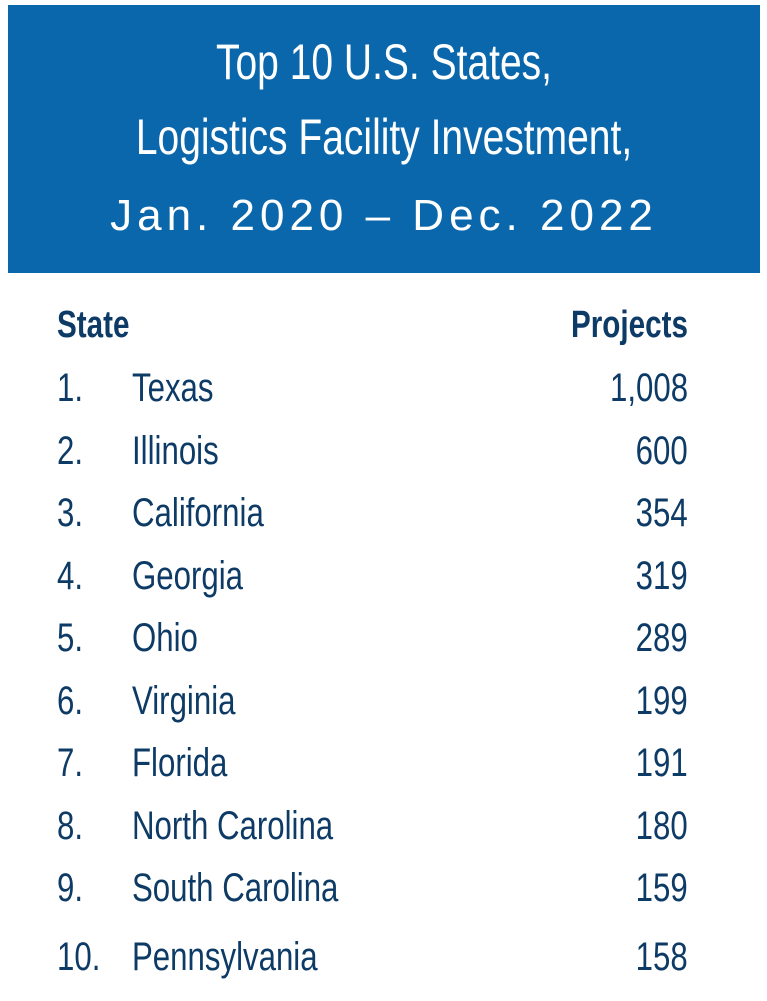 This screenshot has width=767, height=1001. What do you see at coordinates (70, 575) in the screenshot?
I see `rank-cell: 4.` at bounding box center [70, 575].